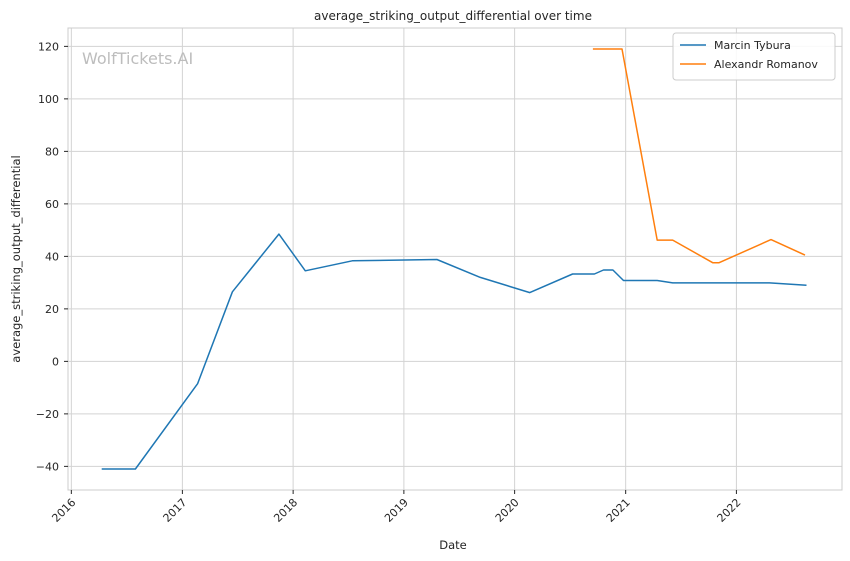  Describe the element at coordinates (63, 510) in the screenshot. I see `x-tick-label: 2016` at that location.